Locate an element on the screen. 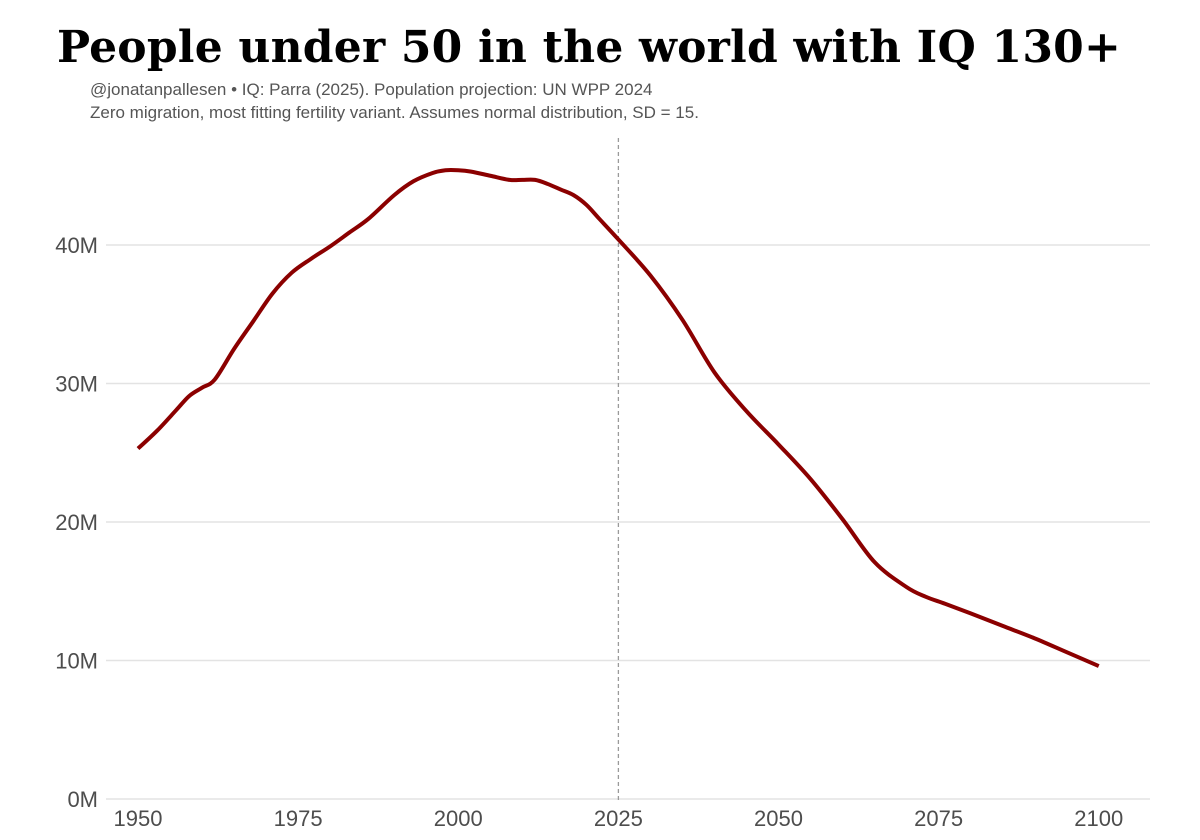 The width and height of the screenshot is (1200, 840). data-point-2055 is located at coordinates (811, 479).